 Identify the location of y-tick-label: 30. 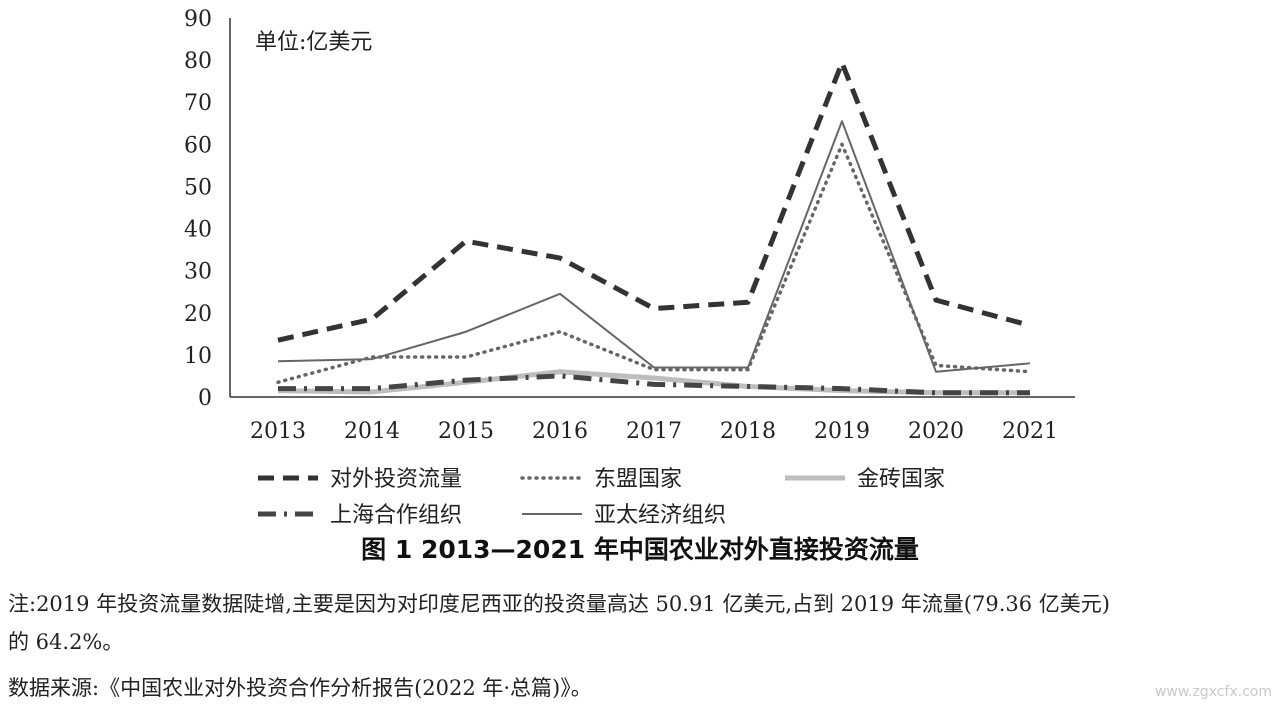
(198, 272).